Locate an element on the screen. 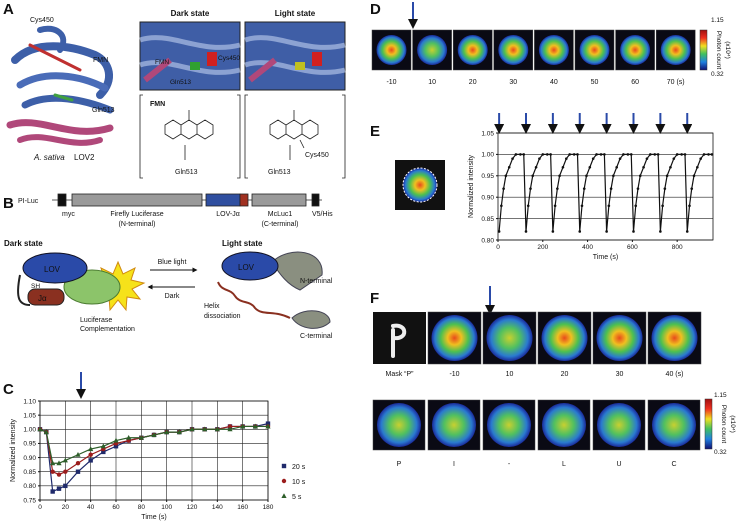  frame-label: 70 (s) is located at coordinates (676, 82).